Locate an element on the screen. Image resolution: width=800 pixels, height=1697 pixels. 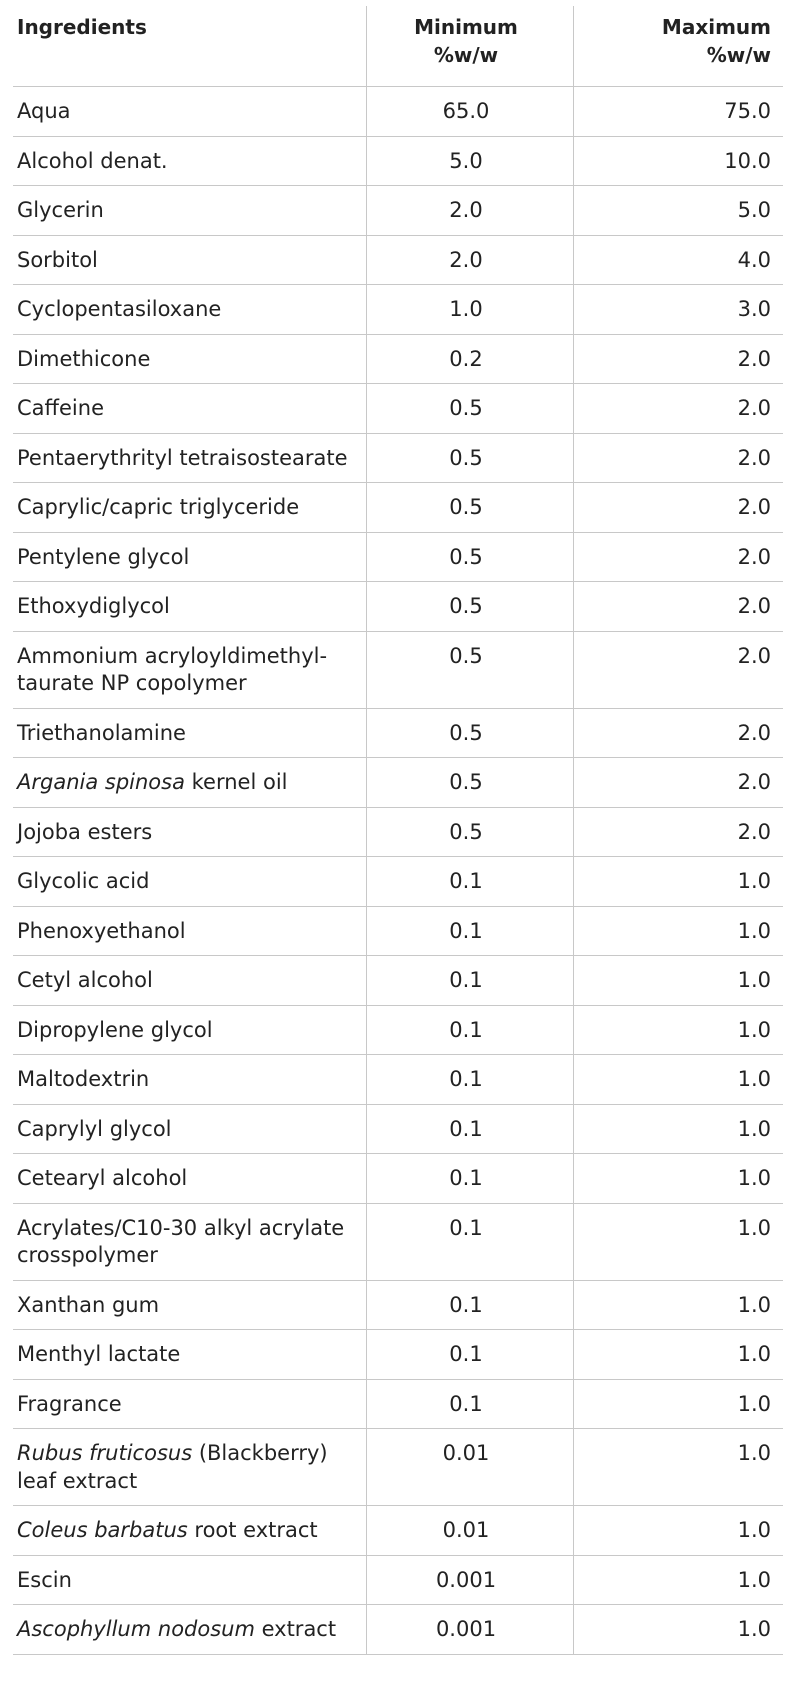
table-row: Jojoba esters 0.5 2.0 is located at coordinates (398, 832).